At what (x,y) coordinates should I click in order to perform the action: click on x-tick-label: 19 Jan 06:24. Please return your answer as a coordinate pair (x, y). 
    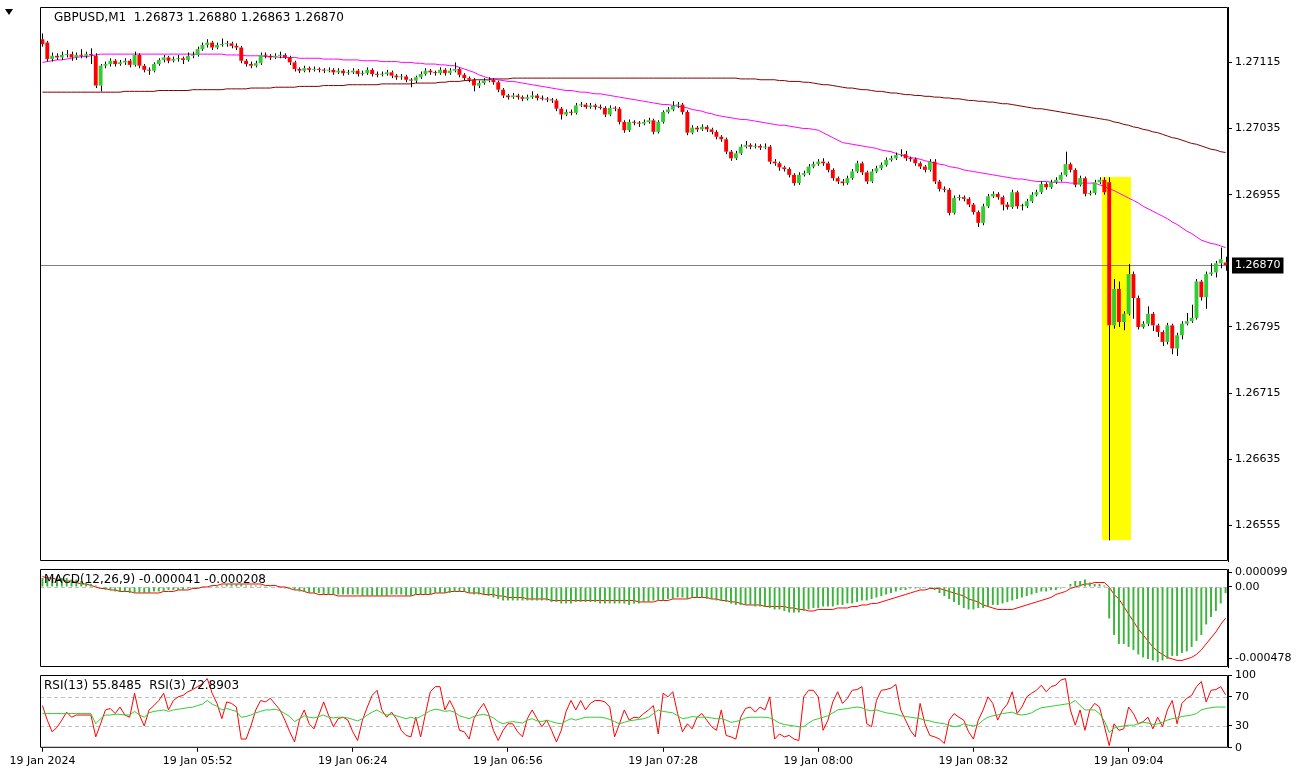
    Looking at the image, I should click on (352, 761).